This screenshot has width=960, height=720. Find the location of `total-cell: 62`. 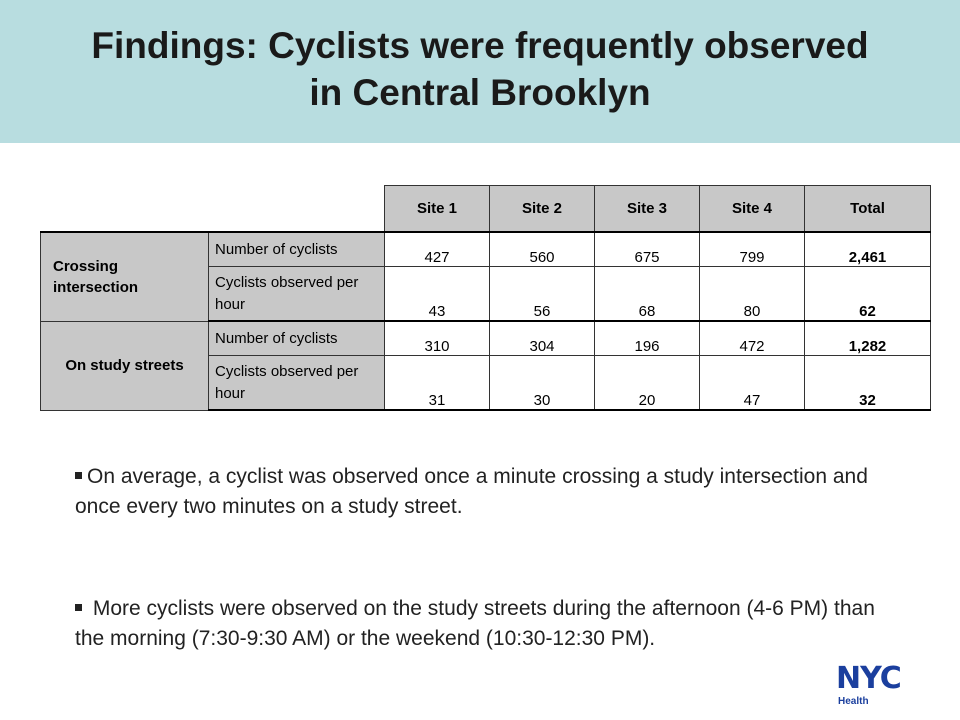

total-cell: 62 is located at coordinates (867, 294).